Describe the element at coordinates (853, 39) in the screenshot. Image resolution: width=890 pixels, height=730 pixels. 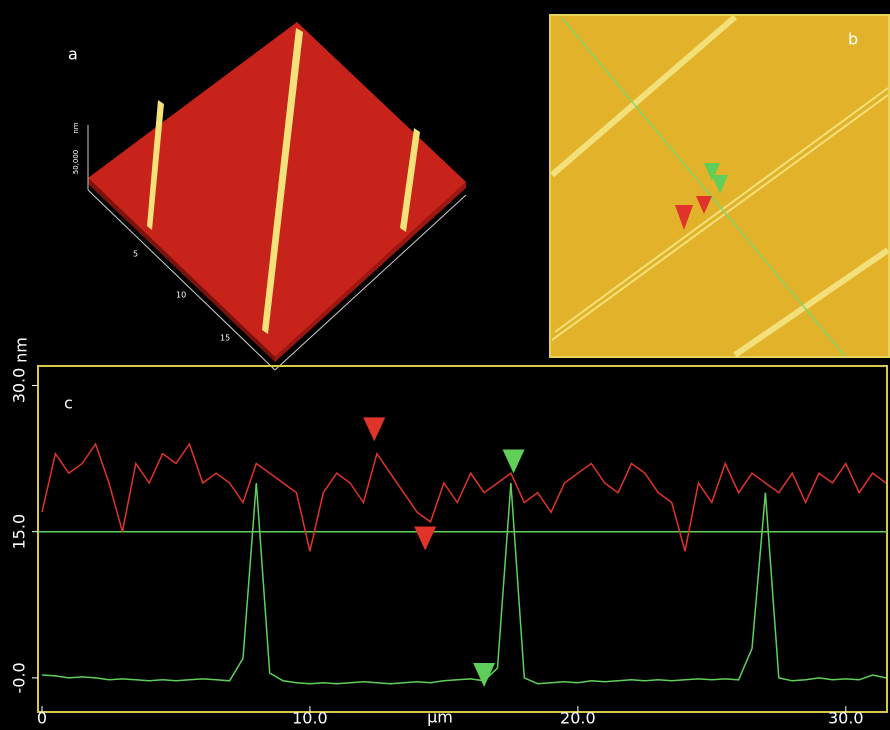
I see `panel-label: b` at that location.